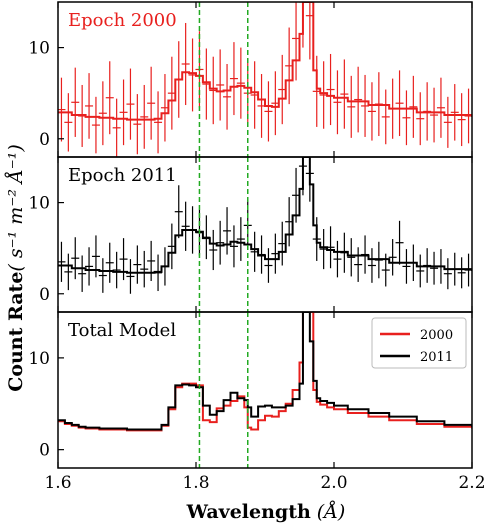  Describe the element at coordinates (266, 512) in the screenshot. I see `x-axis-title: Wavelength (Å)` at that location.